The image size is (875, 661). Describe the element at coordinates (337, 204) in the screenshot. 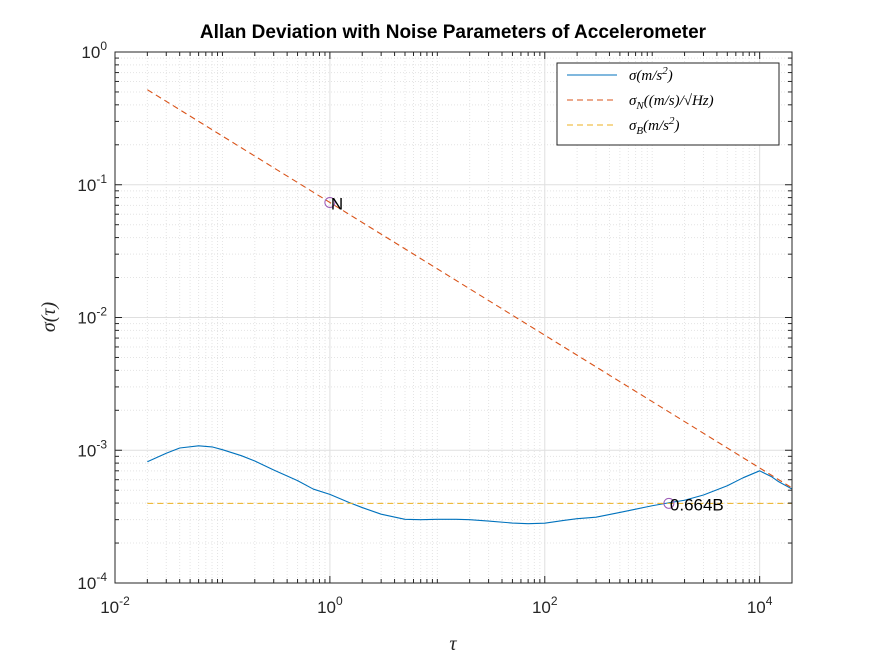

I see `annotation-label-1: N` at that location.